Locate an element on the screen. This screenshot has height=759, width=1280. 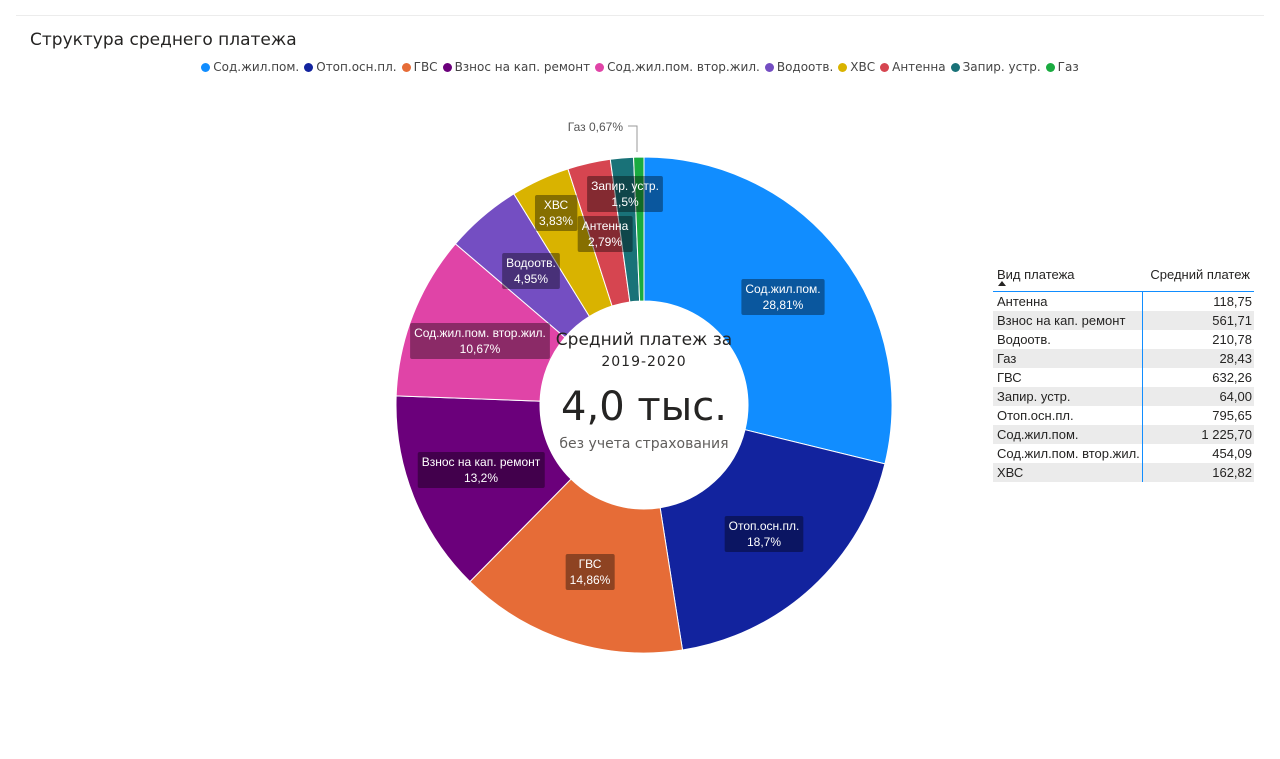
table-row: Газ 28,43 is located at coordinates (1123, 358).